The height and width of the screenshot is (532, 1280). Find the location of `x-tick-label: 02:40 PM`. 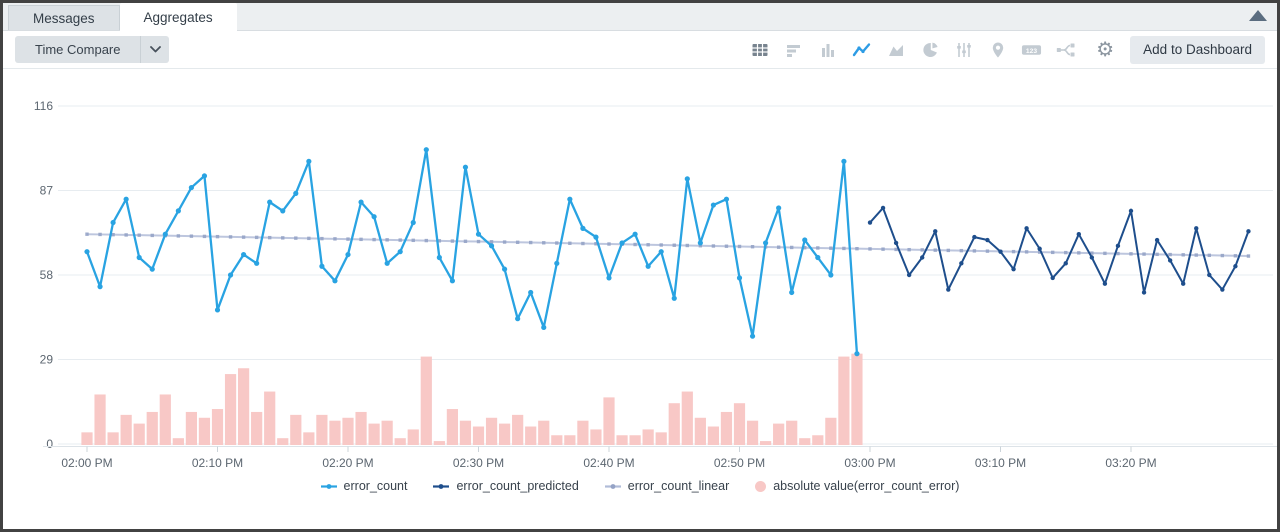

x-tick-label: 02:40 PM is located at coordinates (608, 463).